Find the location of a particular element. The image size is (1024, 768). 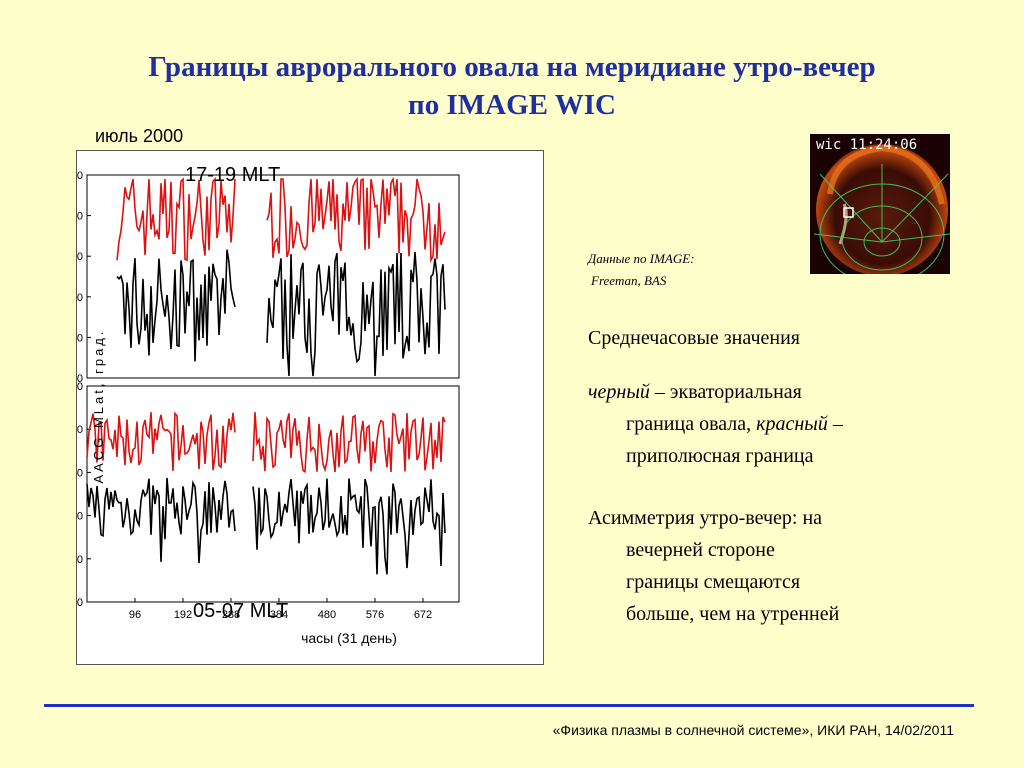

x-tick-label: 672 is located at coordinates (423, 615).